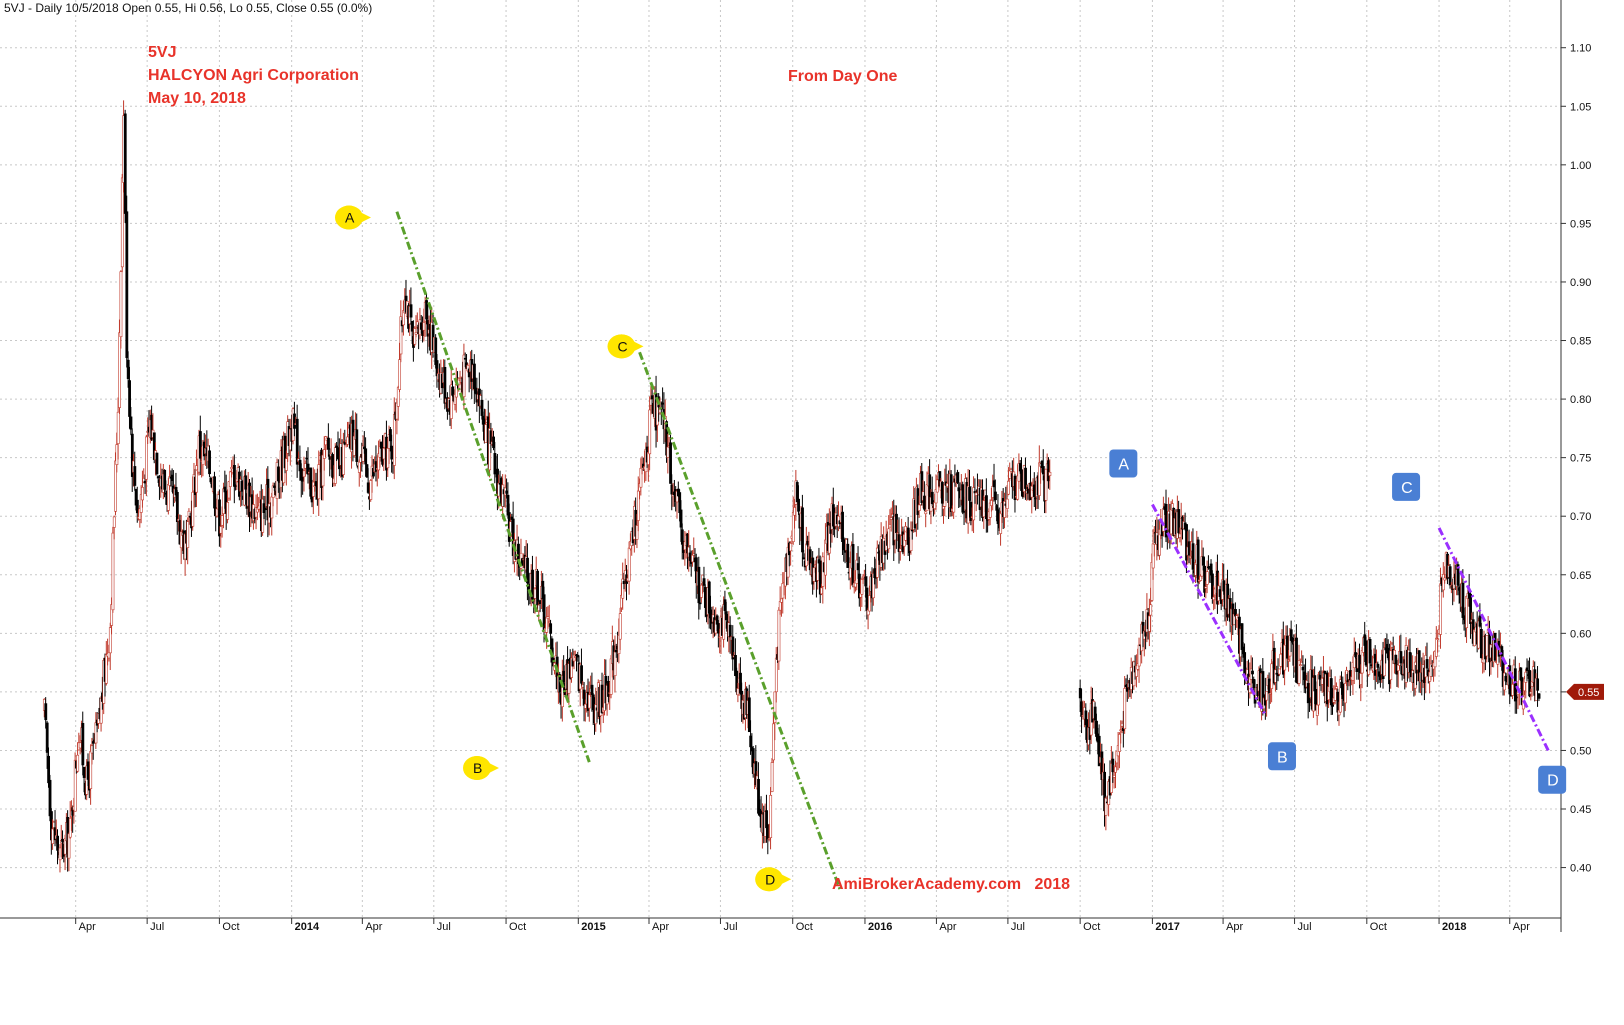 The height and width of the screenshot is (1025, 1624). I want to click on y-tick-label: 0.80, so click(1580, 400).